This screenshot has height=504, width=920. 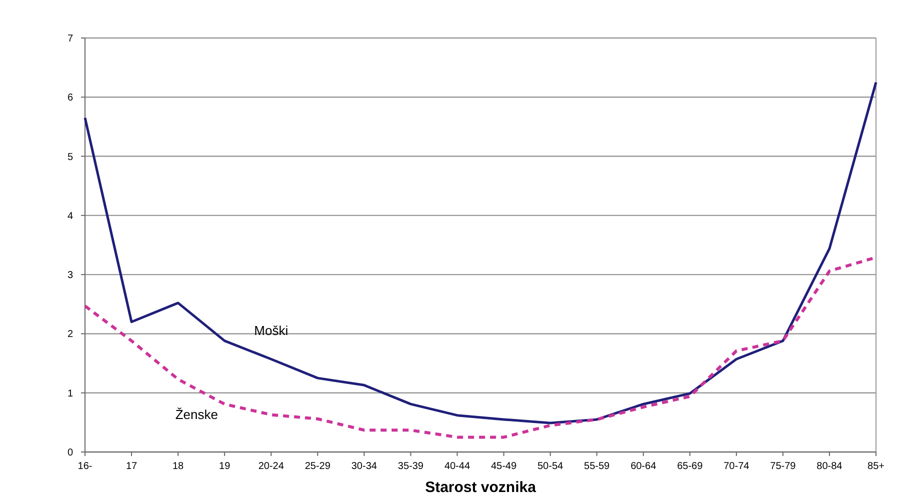 I want to click on x-tick-label: 55-59, so click(x=597, y=466).